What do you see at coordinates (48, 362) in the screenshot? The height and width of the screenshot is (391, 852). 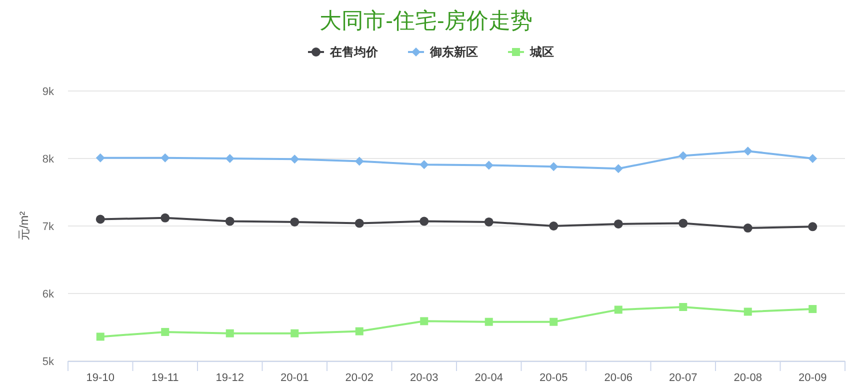 I see `y-tick-label: 5k` at bounding box center [48, 362].